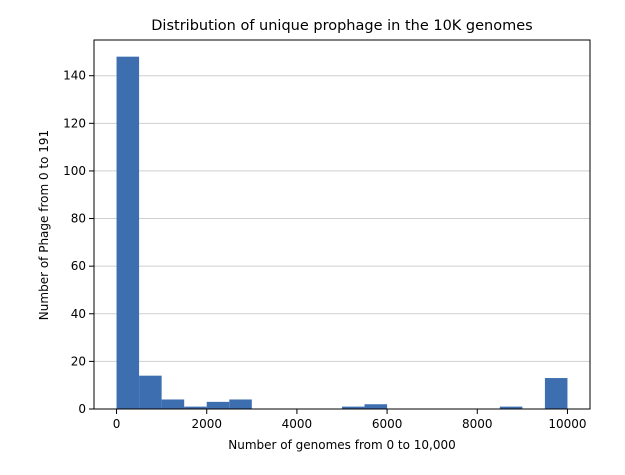 The width and height of the screenshot is (625, 475). What do you see at coordinates (477, 424) in the screenshot?
I see `x-tick-label-4: 8000` at bounding box center [477, 424].